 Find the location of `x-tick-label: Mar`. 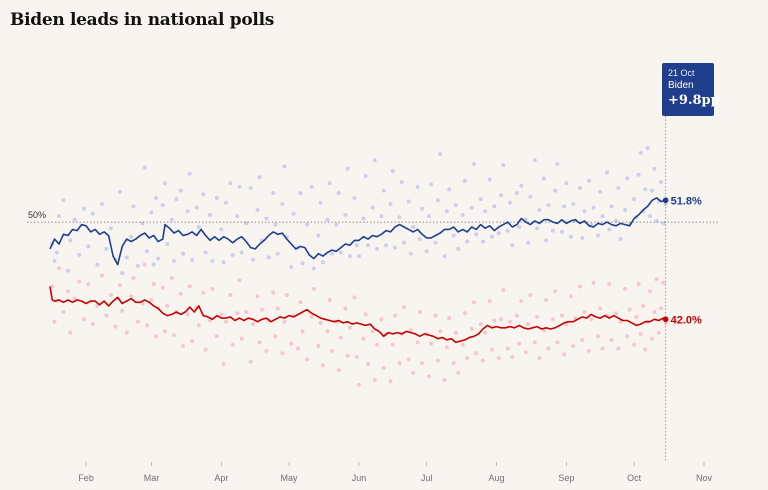

x-tick-label: Mar is located at coordinates (152, 478).